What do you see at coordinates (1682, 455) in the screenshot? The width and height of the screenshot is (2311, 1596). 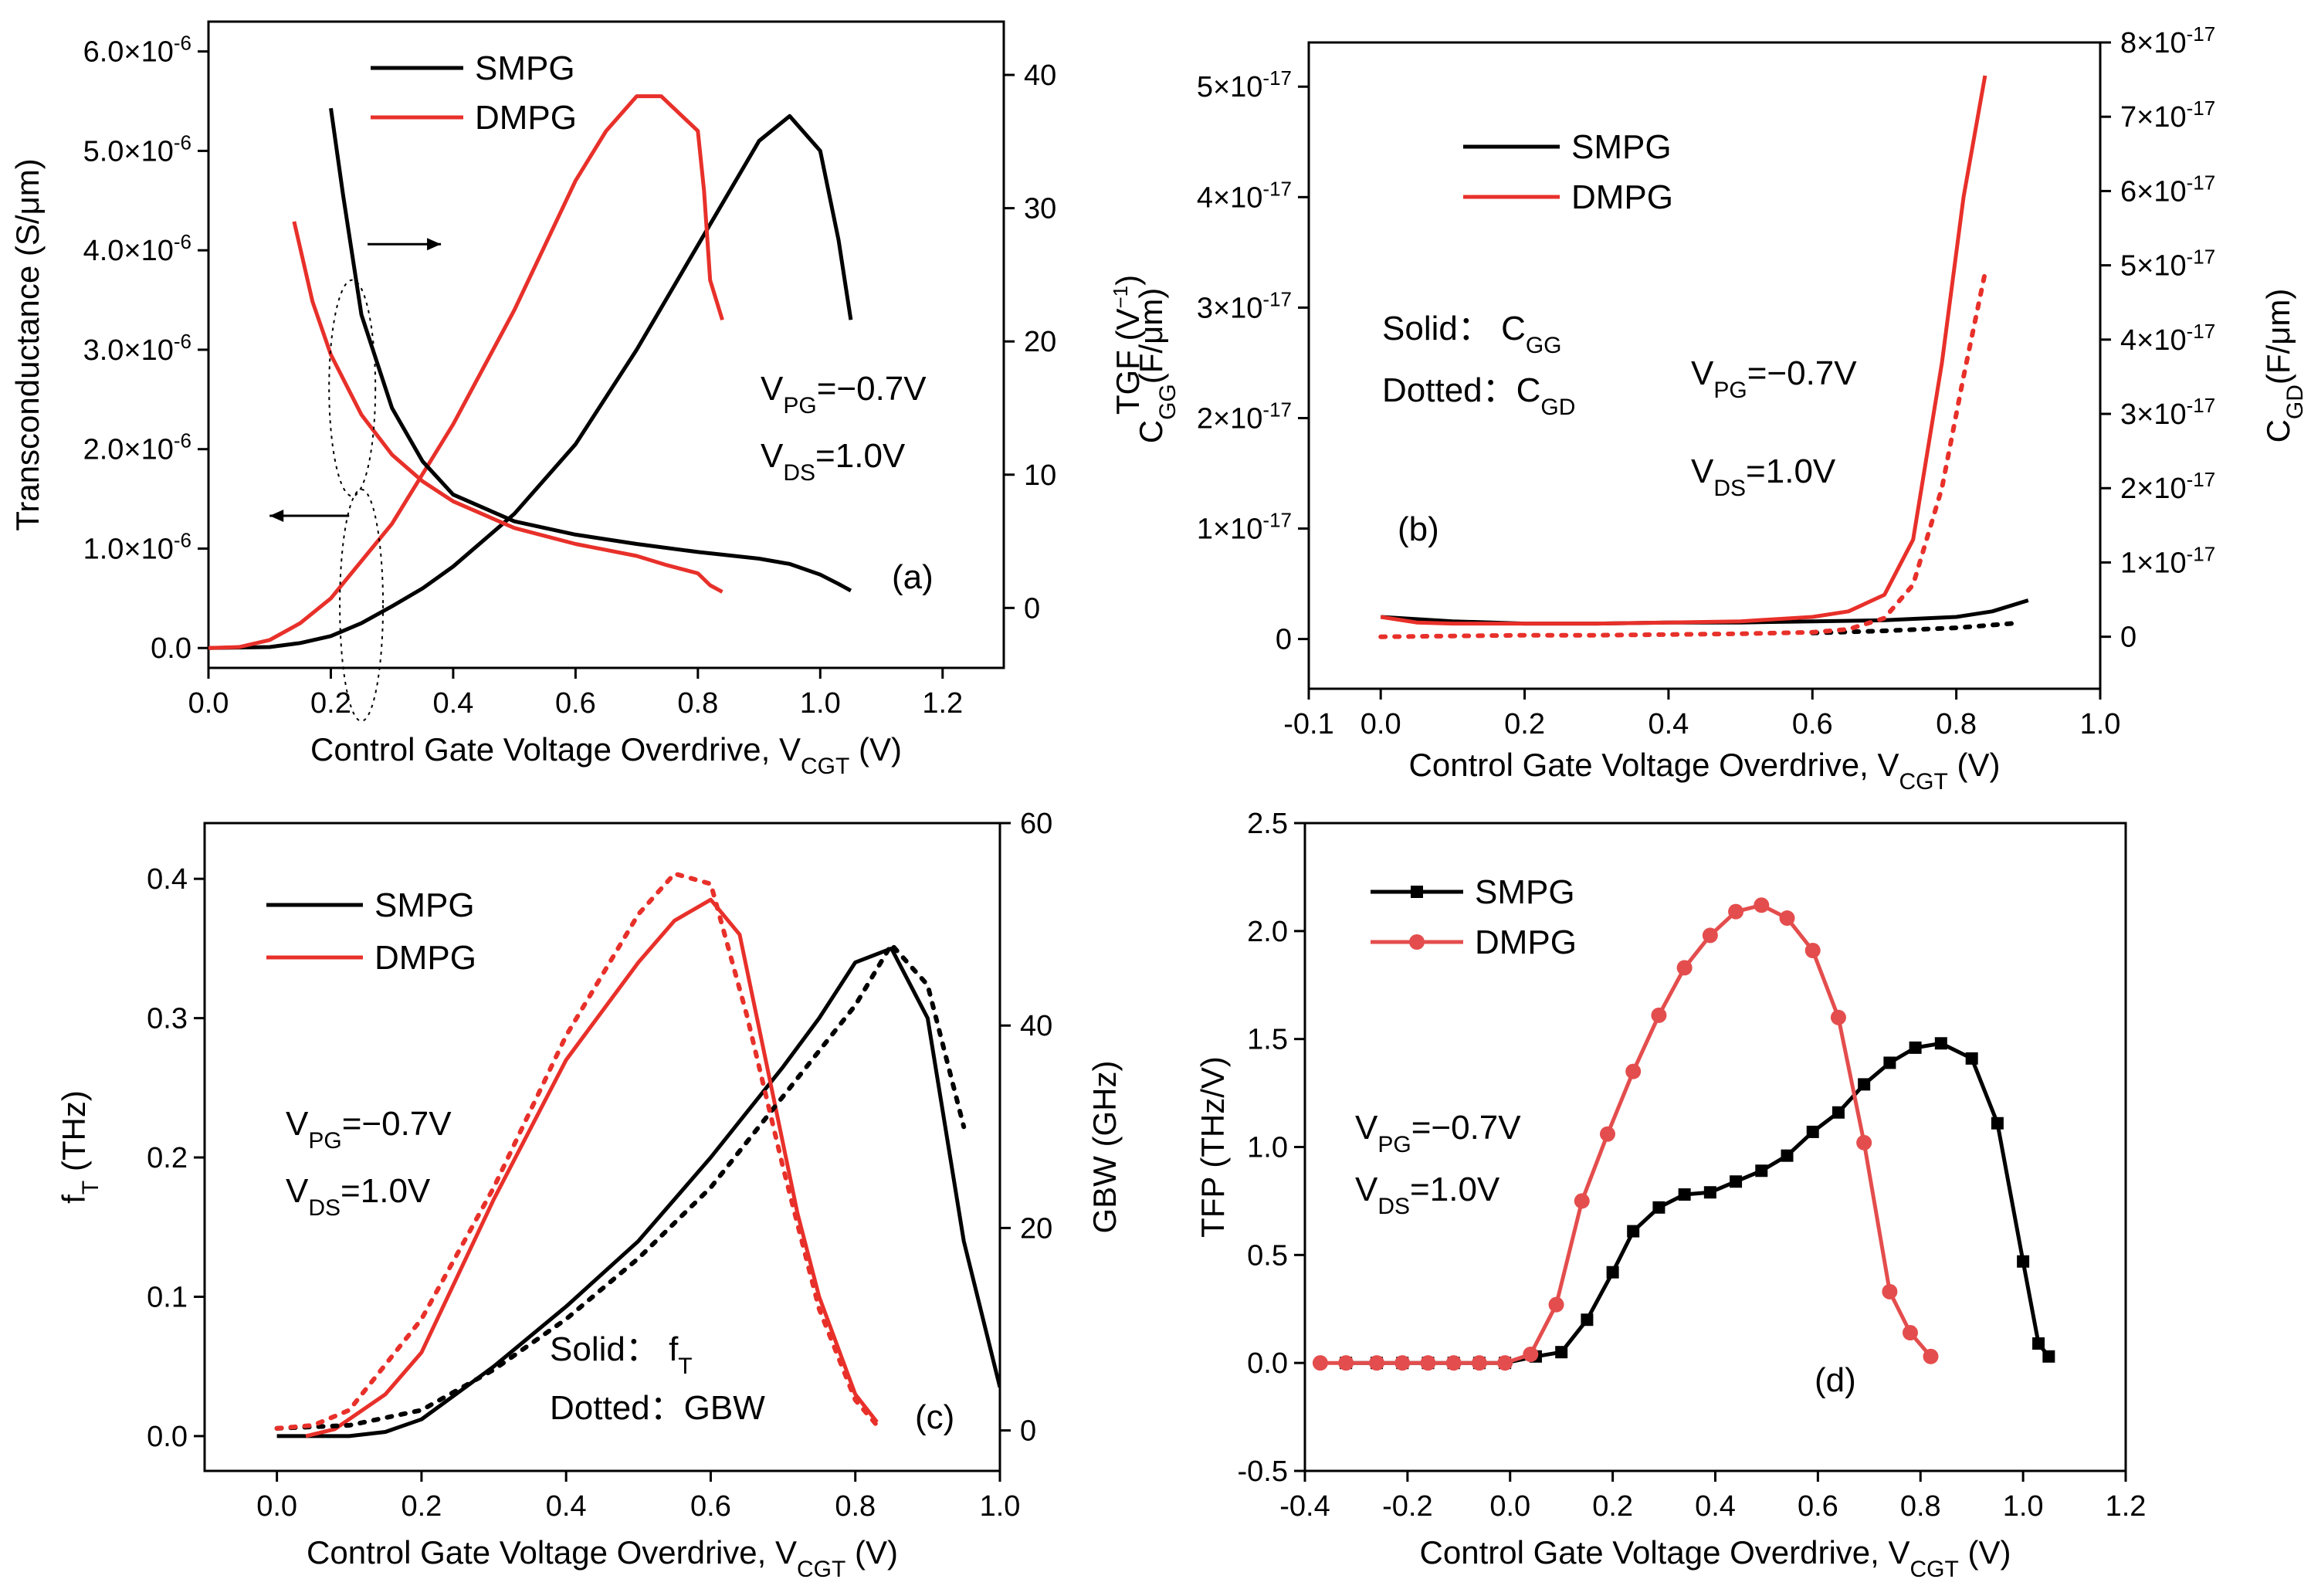 I see `series-line-dmpg-cgd` at bounding box center [1682, 455].